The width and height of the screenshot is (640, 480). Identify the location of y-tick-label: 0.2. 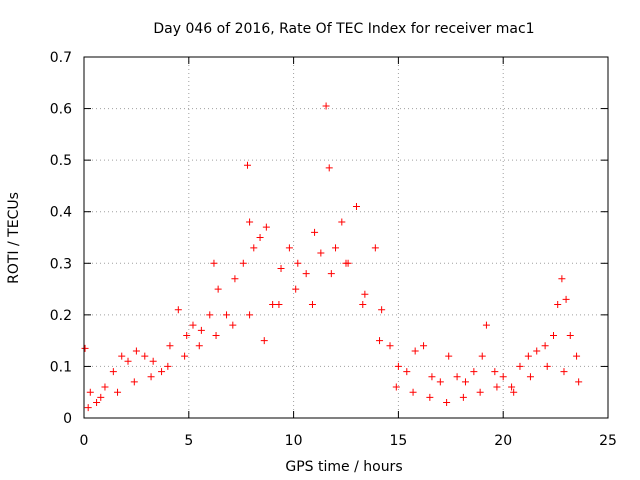
(61, 316).